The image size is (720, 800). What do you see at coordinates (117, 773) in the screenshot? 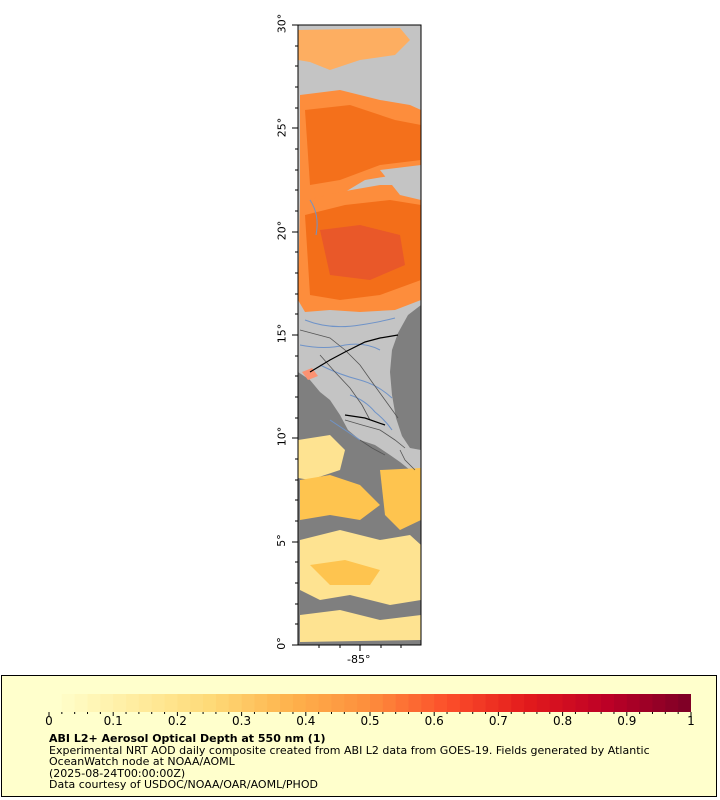
I see `legend-date: (2025-08-24T00:00:00Z)` at bounding box center [117, 773].